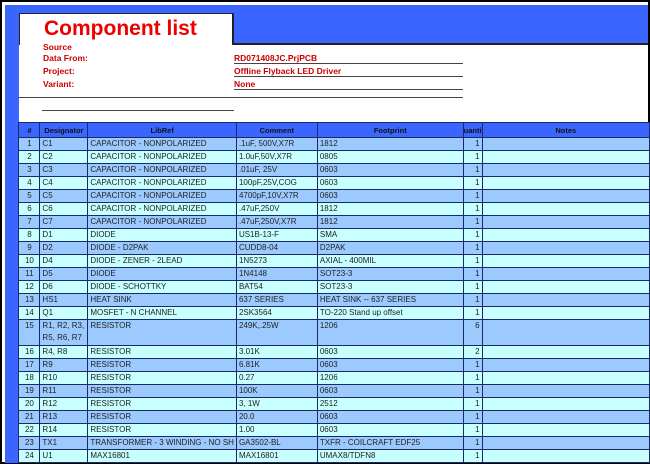 The image size is (650, 464). I want to click on cell-designator: C2, so click(64, 157).